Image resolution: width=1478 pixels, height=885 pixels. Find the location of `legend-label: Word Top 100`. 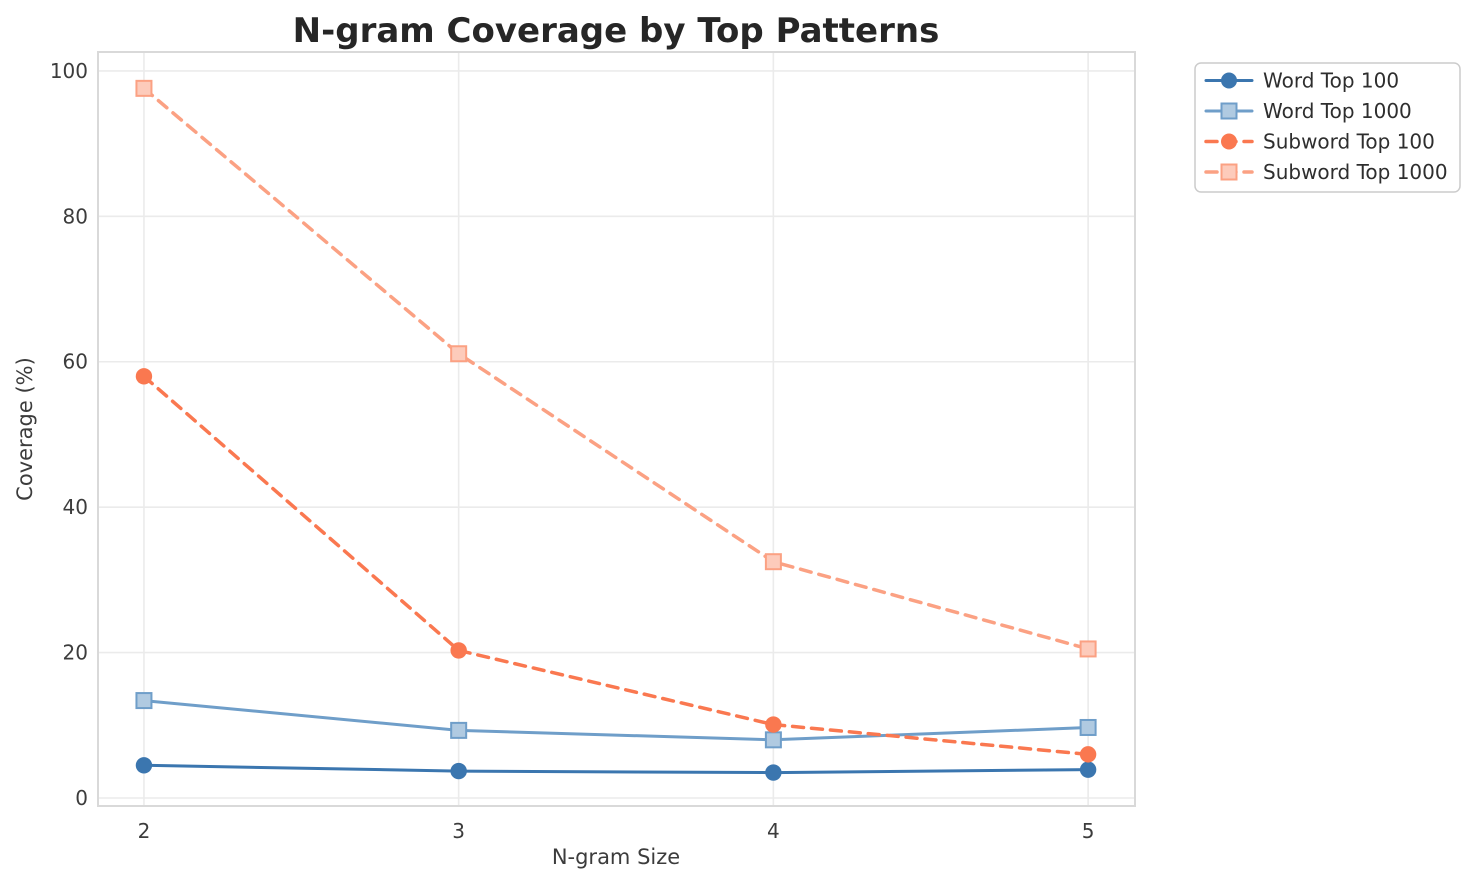

legend-label: Word Top 100 is located at coordinates (1331, 81).